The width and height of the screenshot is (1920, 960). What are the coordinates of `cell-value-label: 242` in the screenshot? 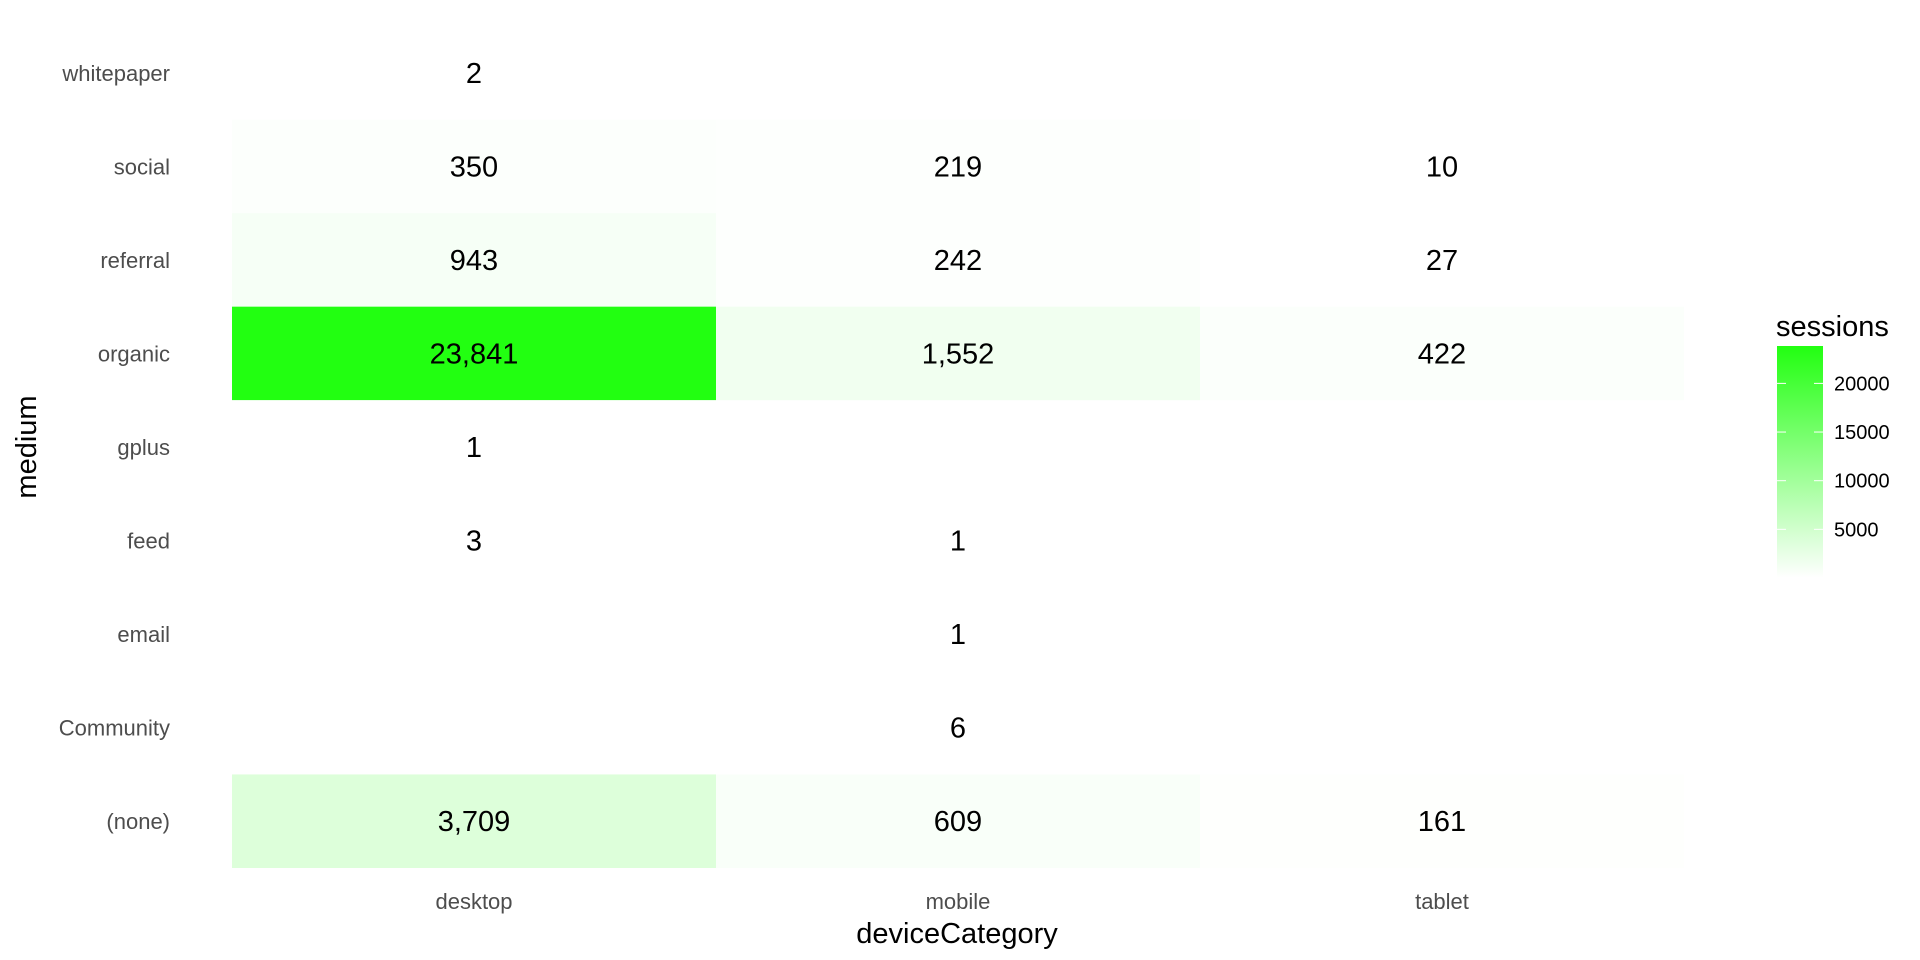 It's located at (958, 261).